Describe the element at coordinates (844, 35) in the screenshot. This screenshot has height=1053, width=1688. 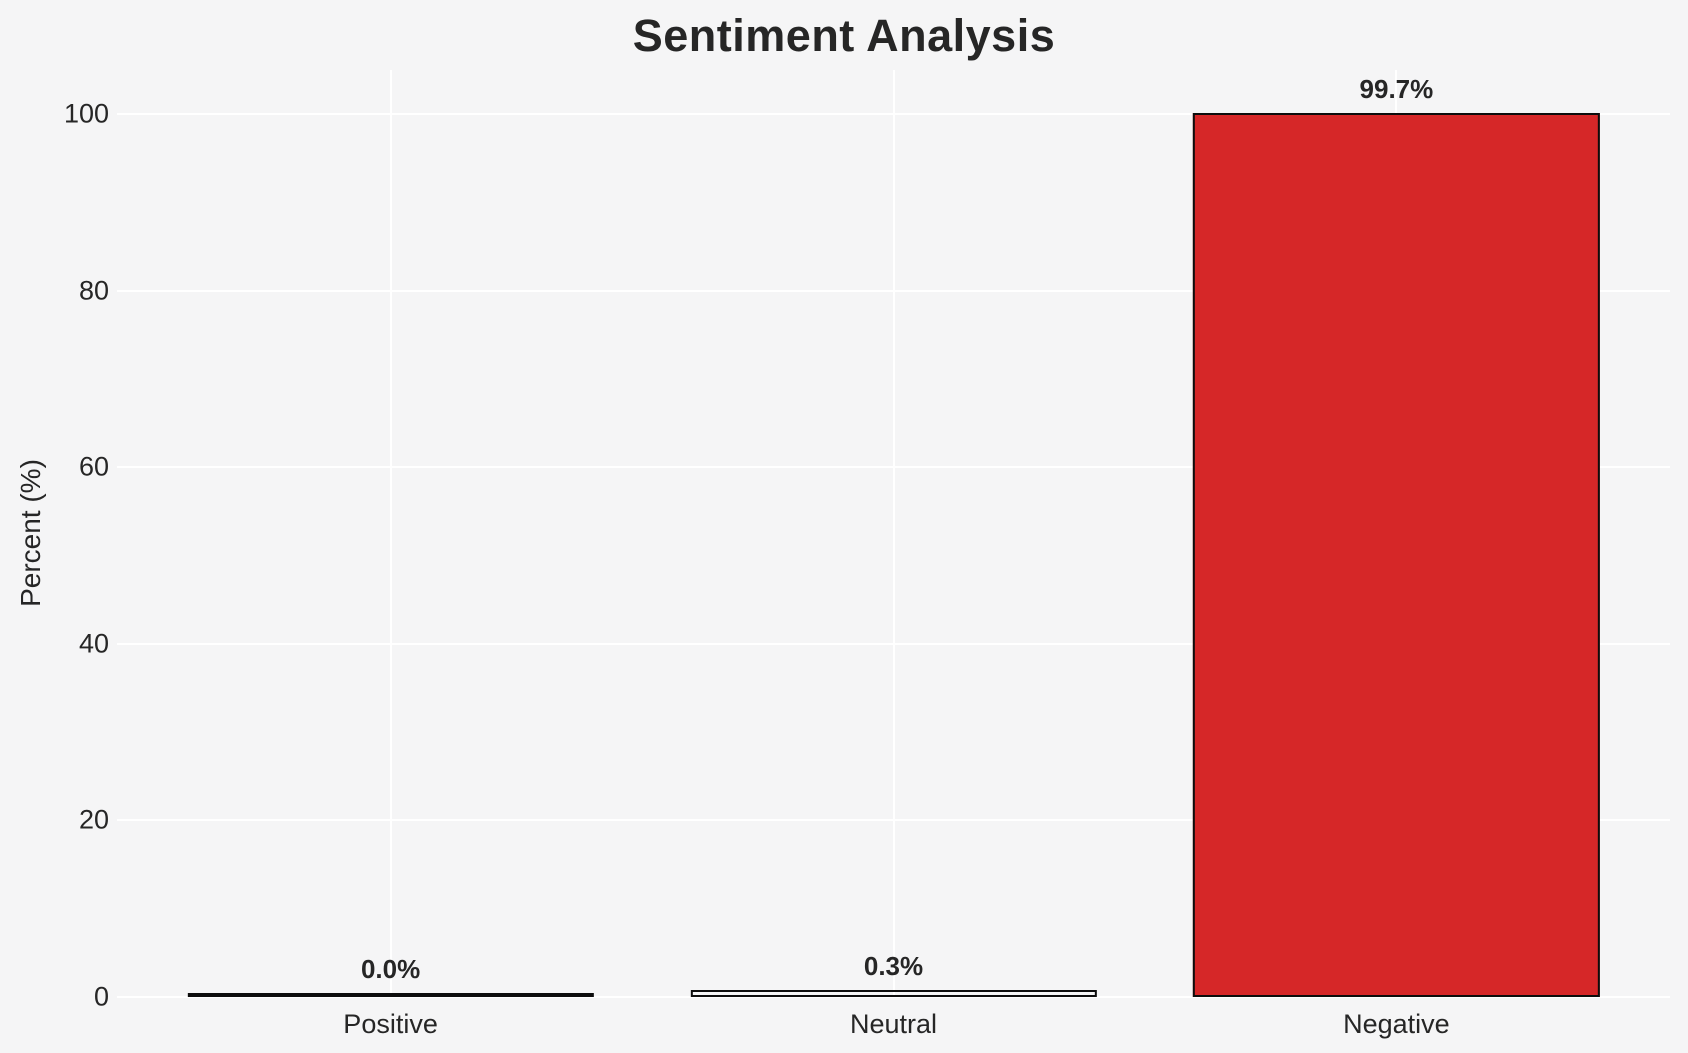
I see `chart-title: Sentiment Analysis` at that location.